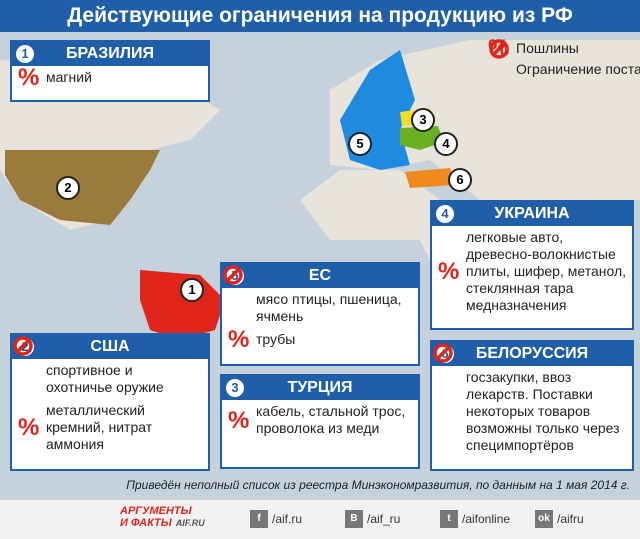 The width and height of the screenshot is (640, 539). What do you see at coordinates (287, 519) in the screenshot?
I see `social-handle: /aif.ru` at bounding box center [287, 519].